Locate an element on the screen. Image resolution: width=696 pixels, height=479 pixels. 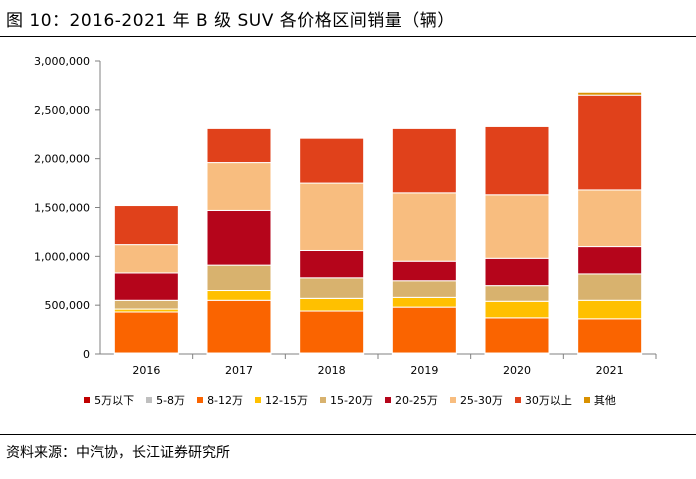
legend-label: 8-12万 is located at coordinates (225, 400).